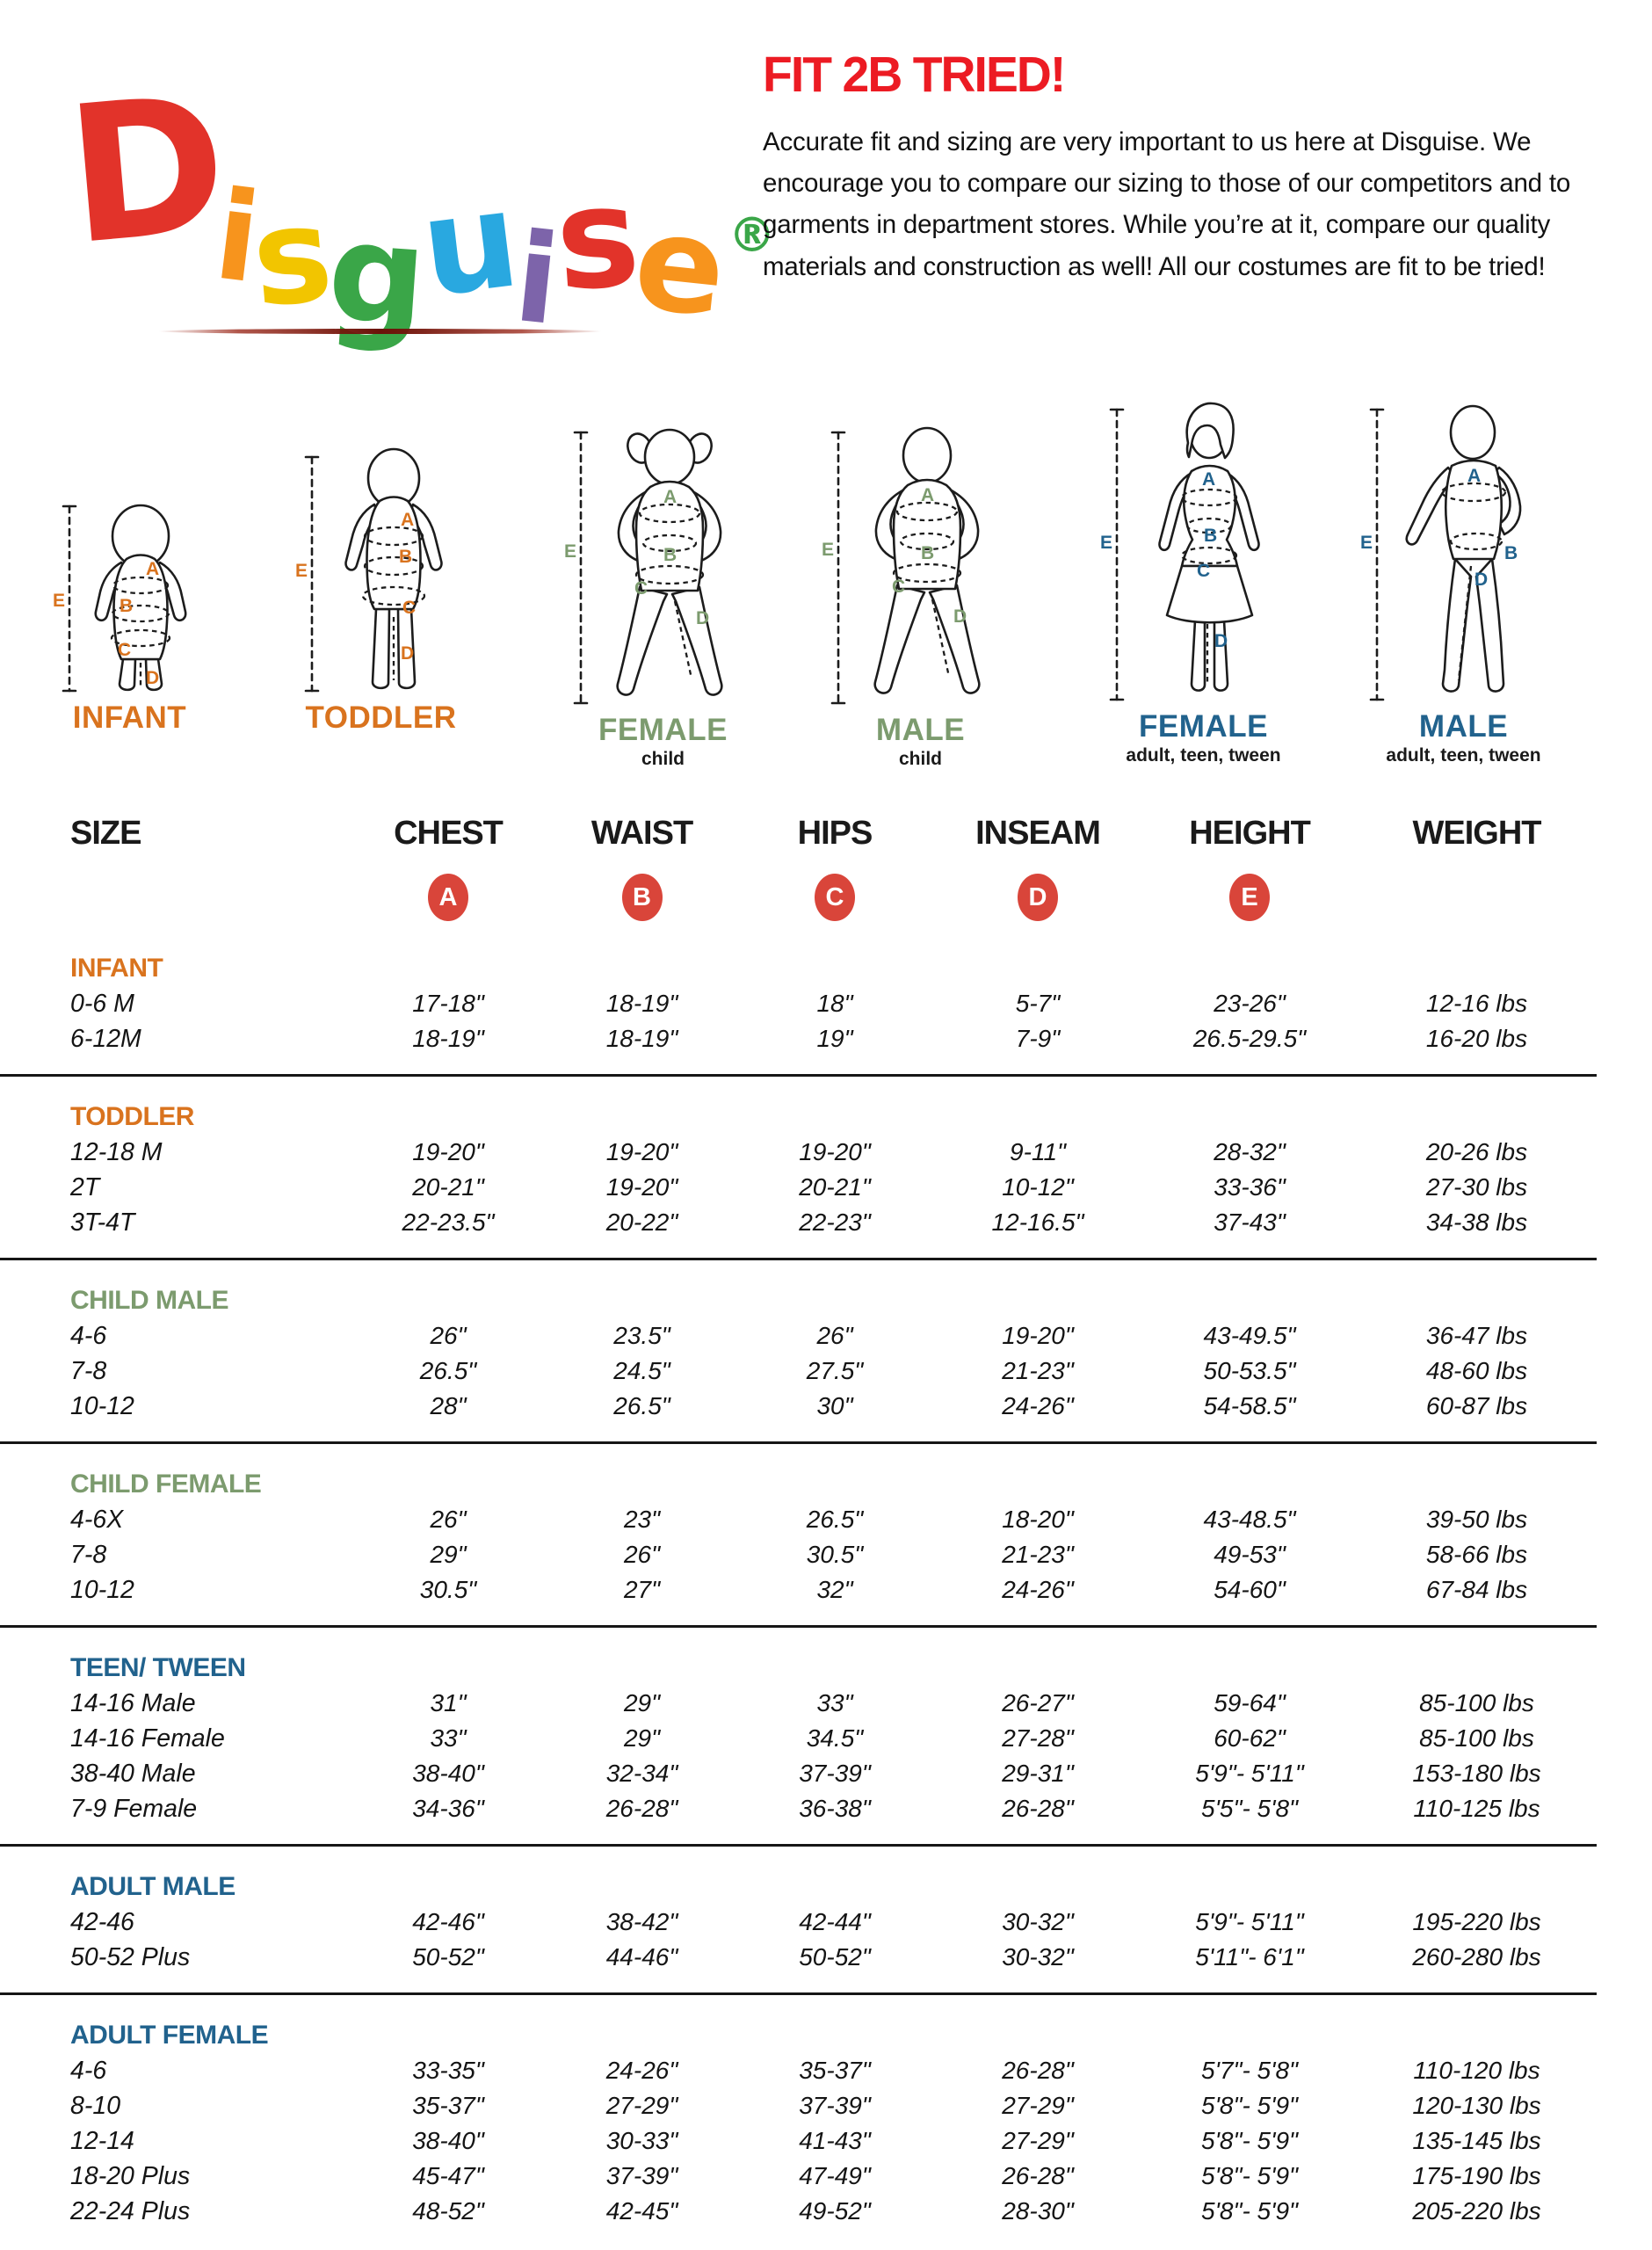  What do you see at coordinates (147, 170) in the screenshot?
I see `logo-letter: D` at bounding box center [147, 170].